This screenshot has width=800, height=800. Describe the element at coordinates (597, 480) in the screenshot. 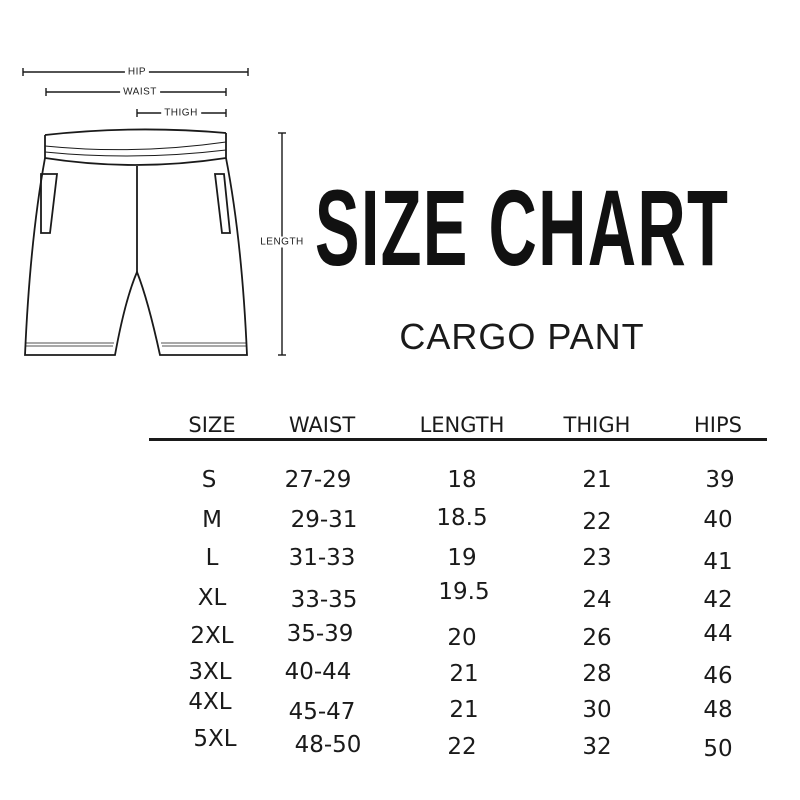

I see `cell-thigh: 21` at that location.